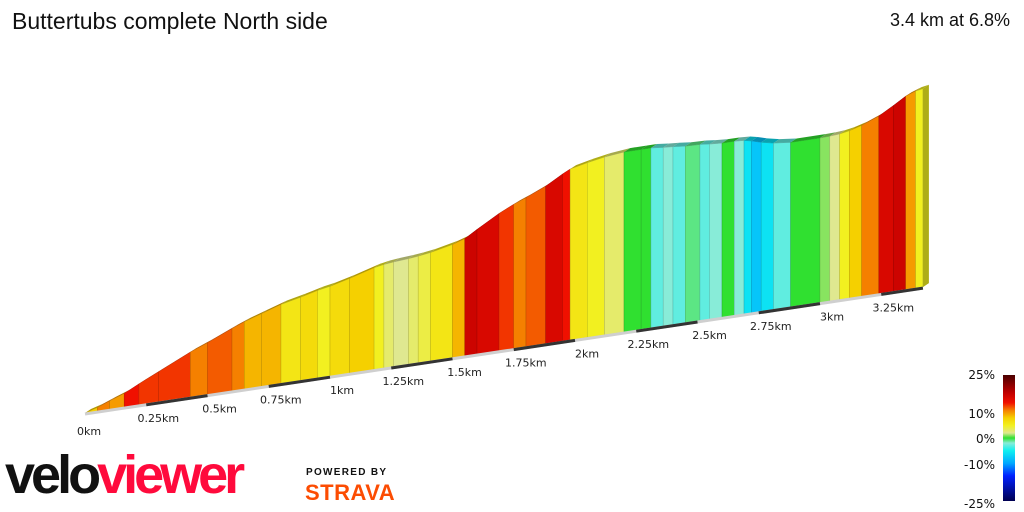 This screenshot has height=512, width=1024. Describe the element at coordinates (771, 326) in the screenshot. I see `x-tick-label: 2.75km` at that location.